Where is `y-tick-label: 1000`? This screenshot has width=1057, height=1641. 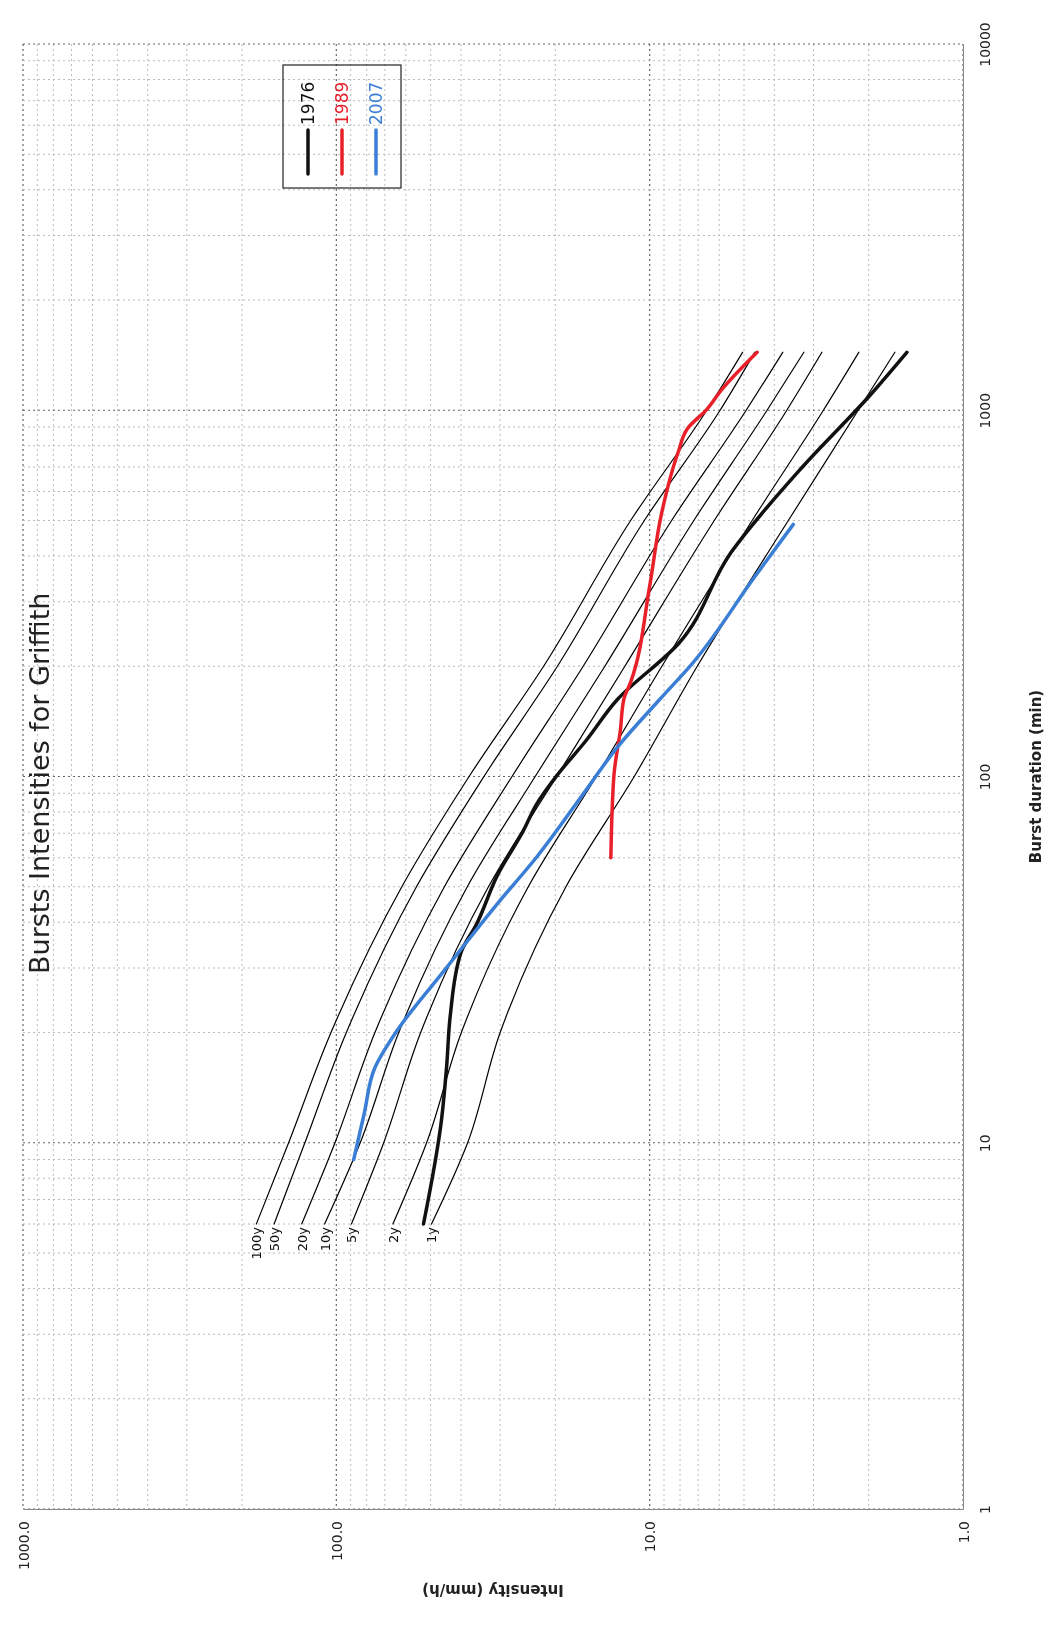 y-tick-label: 1000 is located at coordinates (985, 410).